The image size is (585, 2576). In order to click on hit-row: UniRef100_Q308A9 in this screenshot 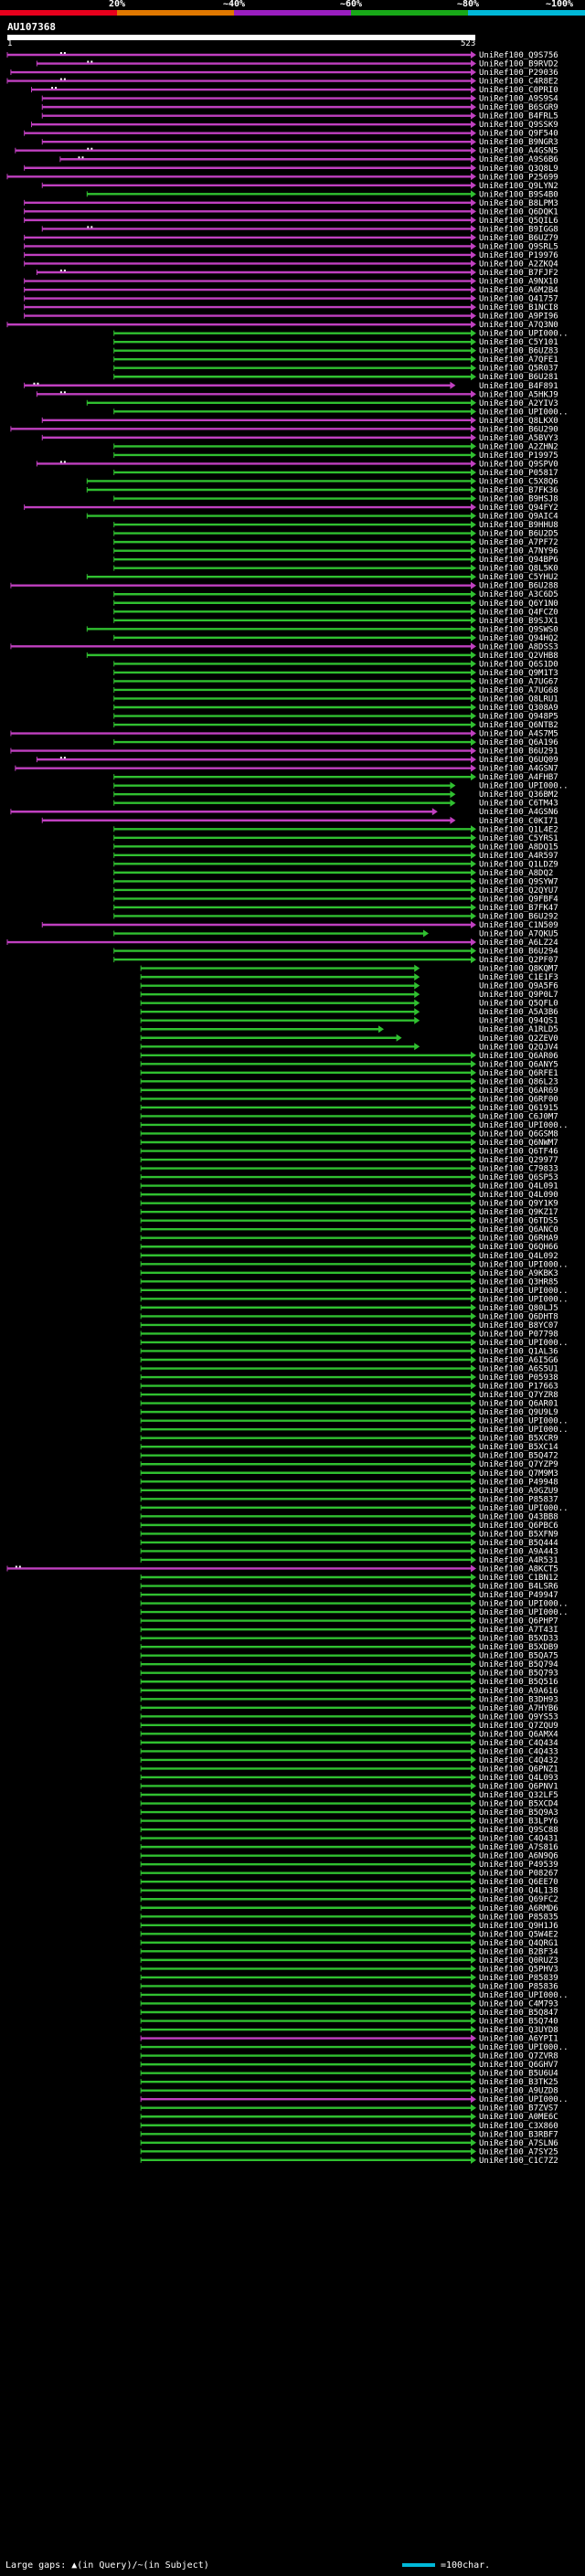, I will do `click(336, 708)`.